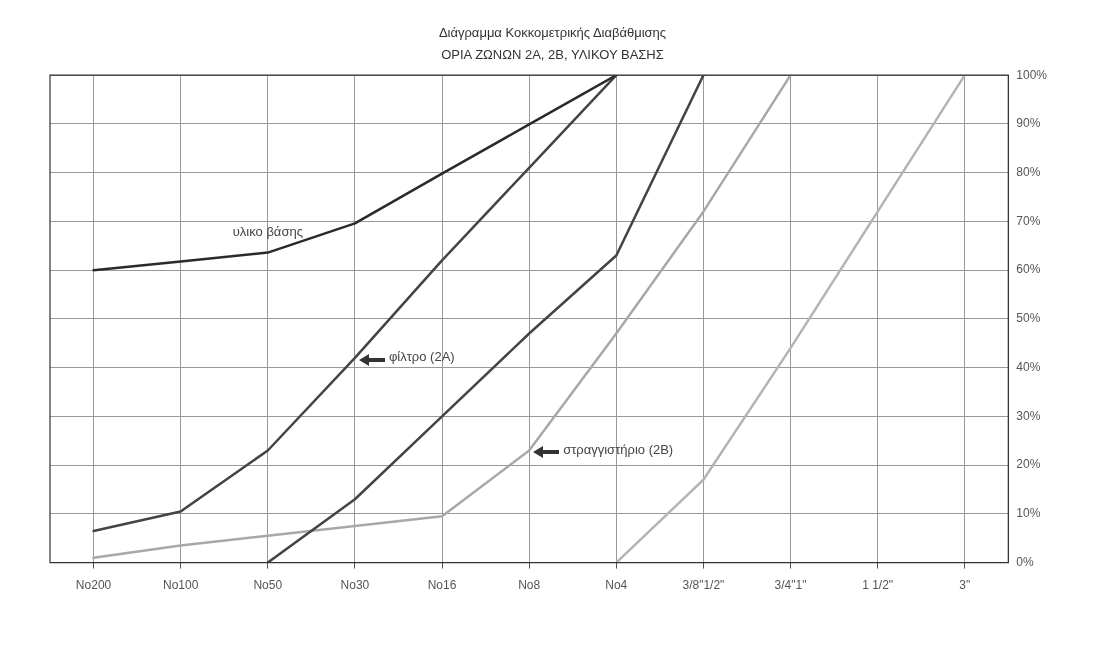  What do you see at coordinates (965, 585) in the screenshot?
I see `x-tick-label: 3"` at bounding box center [965, 585].